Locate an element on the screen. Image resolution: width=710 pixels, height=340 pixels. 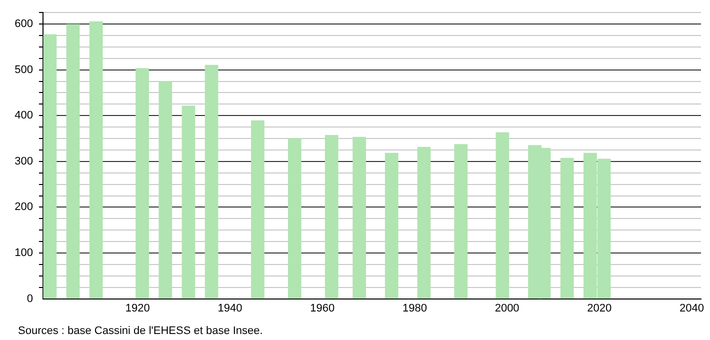
x-tick-label: 1940 is located at coordinates (230, 308).